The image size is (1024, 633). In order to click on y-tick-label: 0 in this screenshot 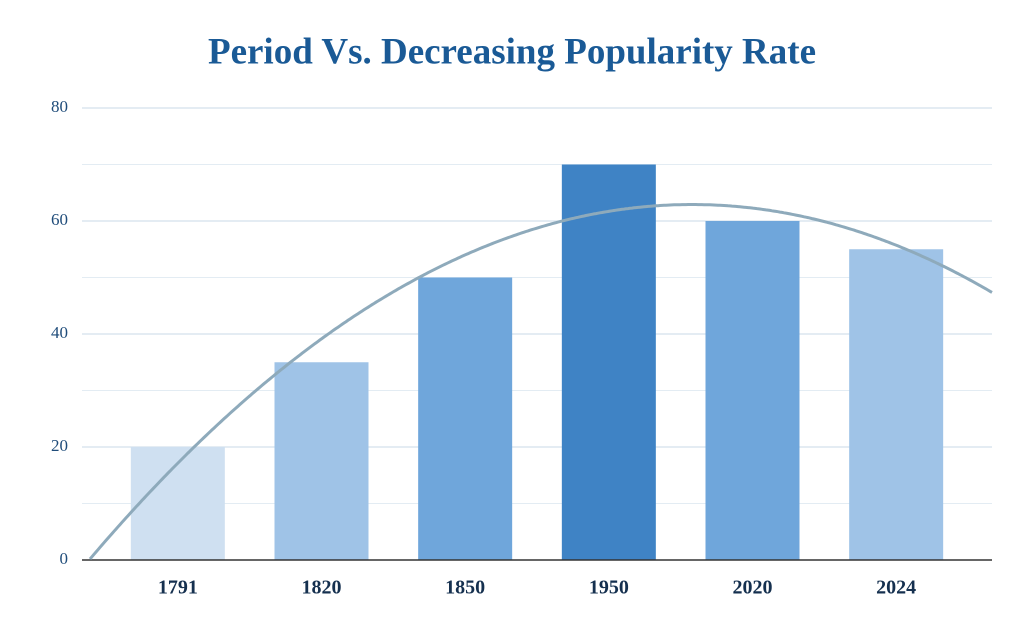, I will do `click(64, 558)`.